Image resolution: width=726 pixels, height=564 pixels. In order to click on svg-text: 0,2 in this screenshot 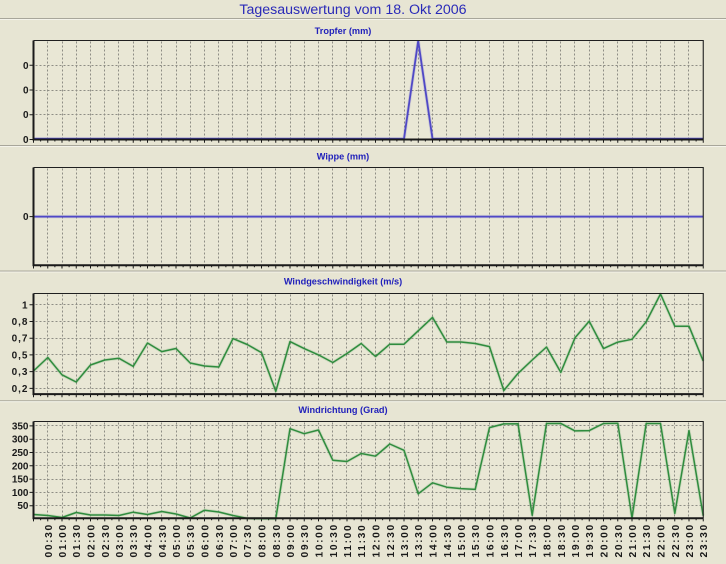, I will do `click(20, 389)`.